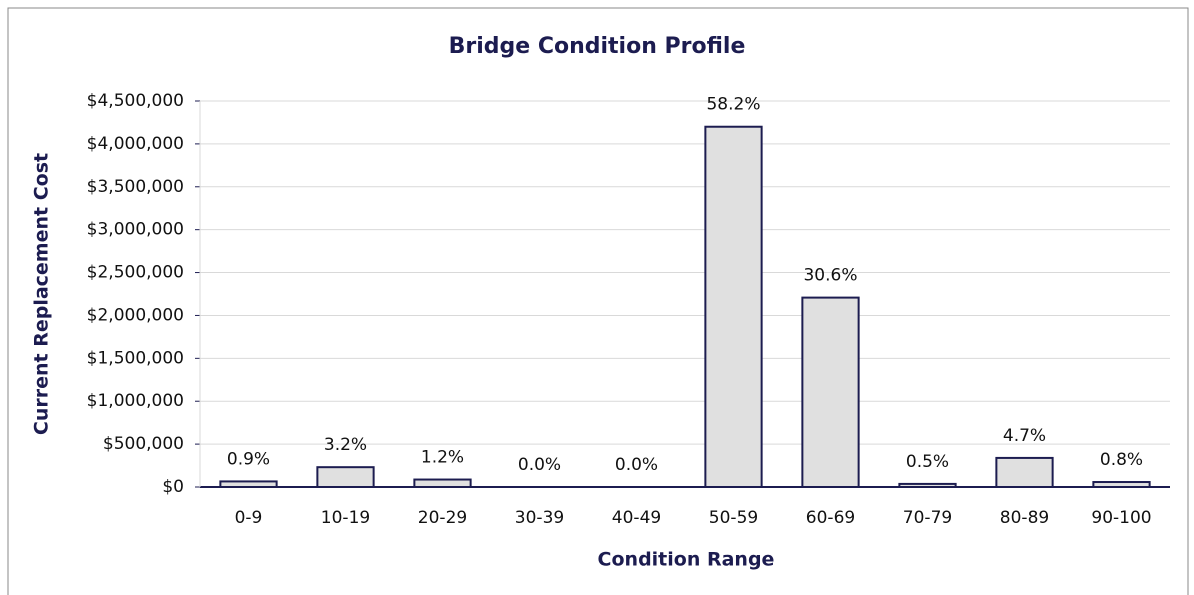  What do you see at coordinates (135, 273) in the screenshot?
I see `y-tick-label: $2,500,000` at bounding box center [135, 273].